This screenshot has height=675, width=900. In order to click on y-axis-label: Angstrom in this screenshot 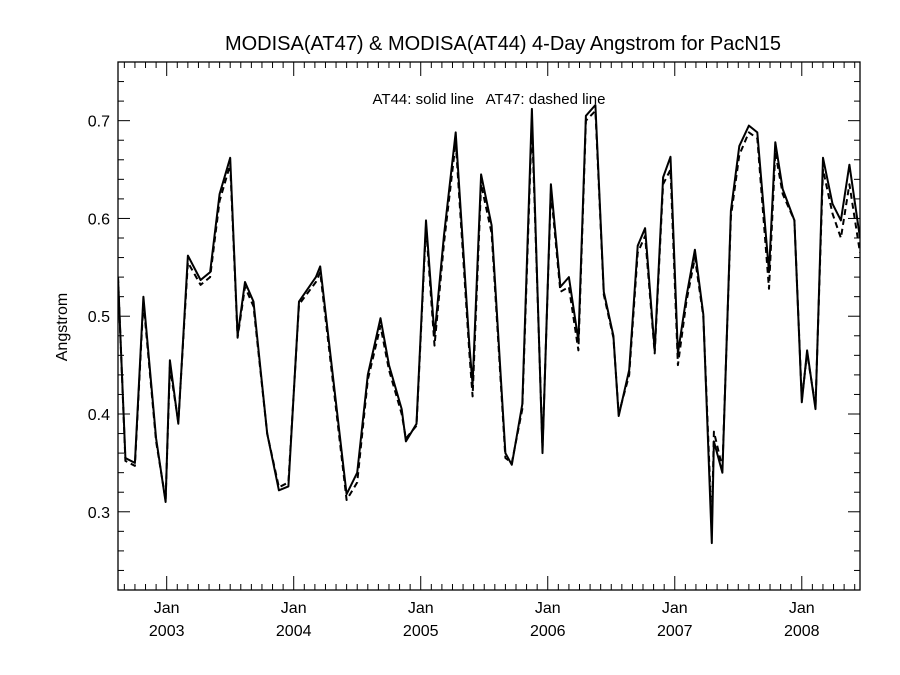, I will do `click(62, 327)`.